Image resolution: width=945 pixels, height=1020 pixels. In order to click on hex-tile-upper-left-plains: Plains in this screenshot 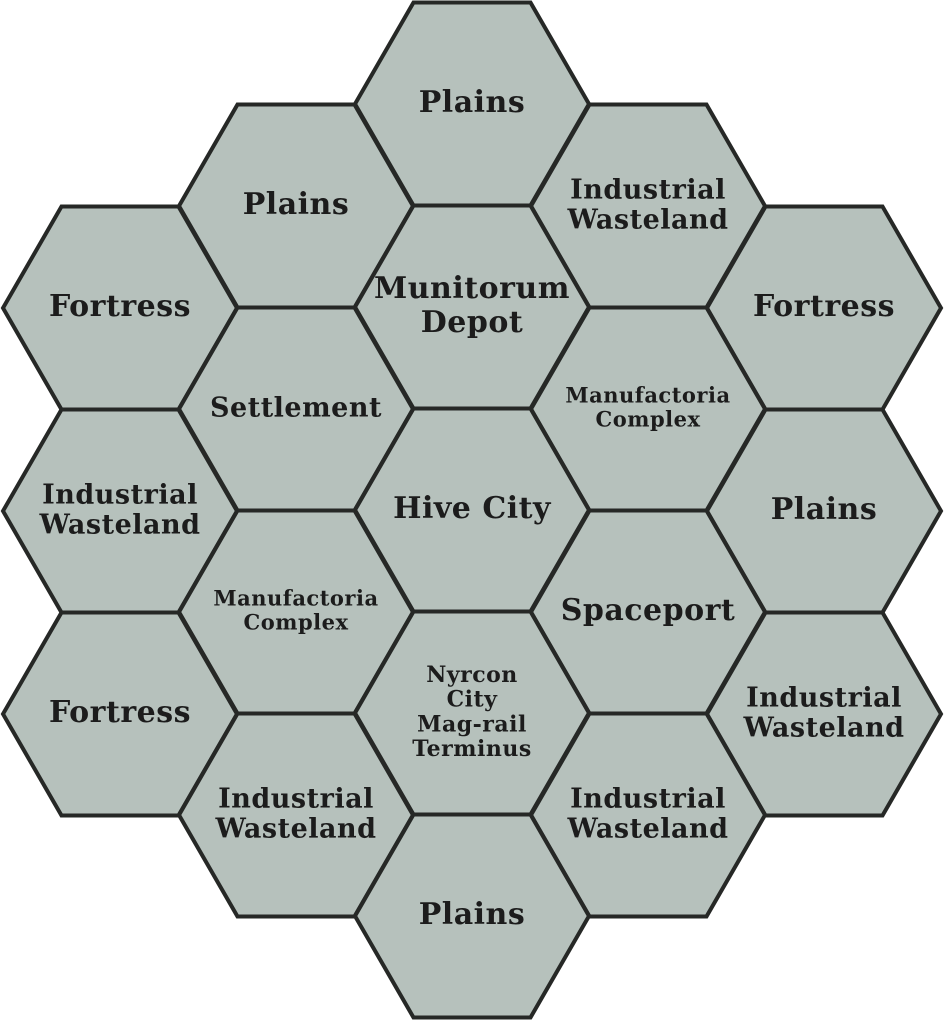, I will do `click(296, 206)`.